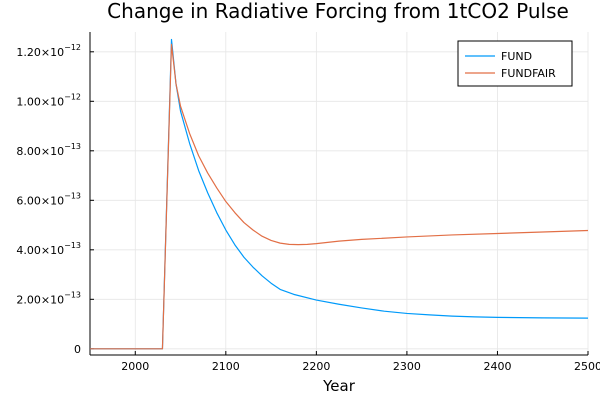  I want to click on y-tick-label: 8.00×10⁻¹³, so click(48, 150).